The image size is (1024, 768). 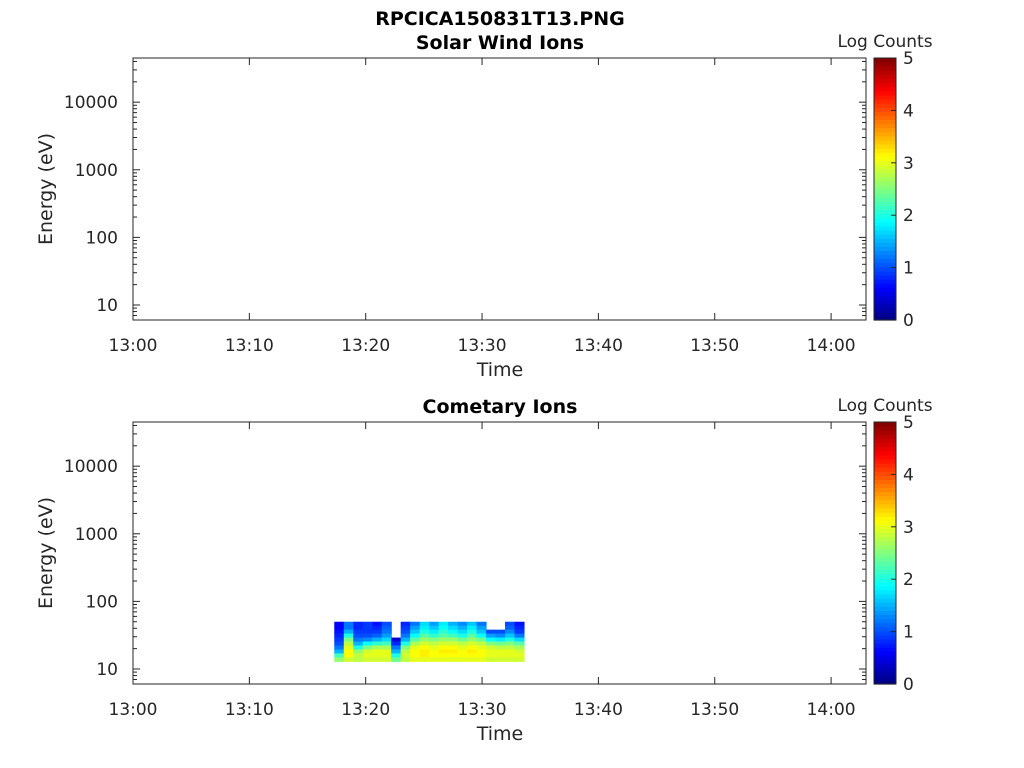 I want to click on heatmap-cells, so click(x=429, y=641).